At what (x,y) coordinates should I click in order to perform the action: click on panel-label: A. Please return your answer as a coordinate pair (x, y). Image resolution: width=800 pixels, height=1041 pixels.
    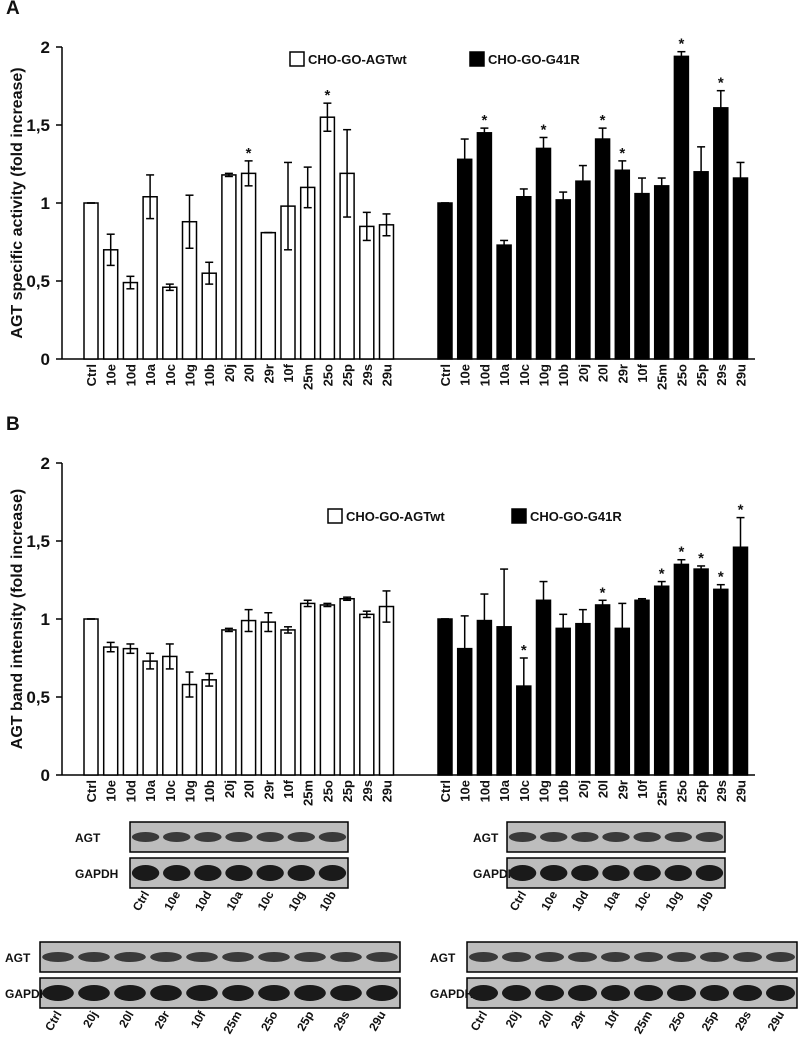
    Looking at the image, I should click on (13, 9).